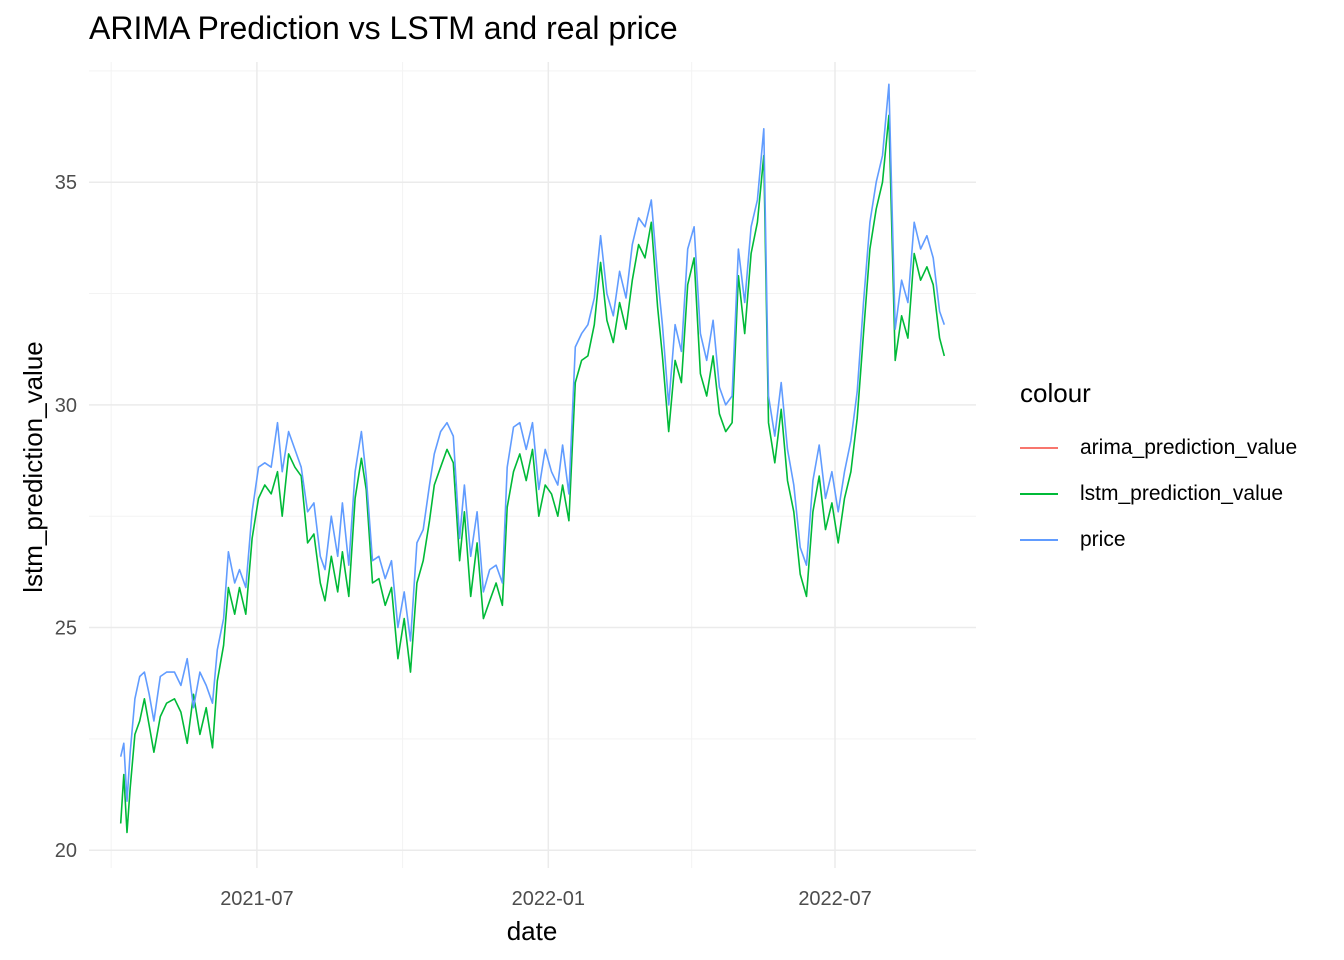 This screenshot has height=960, width=1344. What do you see at coordinates (1182, 493) in the screenshot?
I see `legend-label-lstm: lstm_prediction_value` at bounding box center [1182, 493].